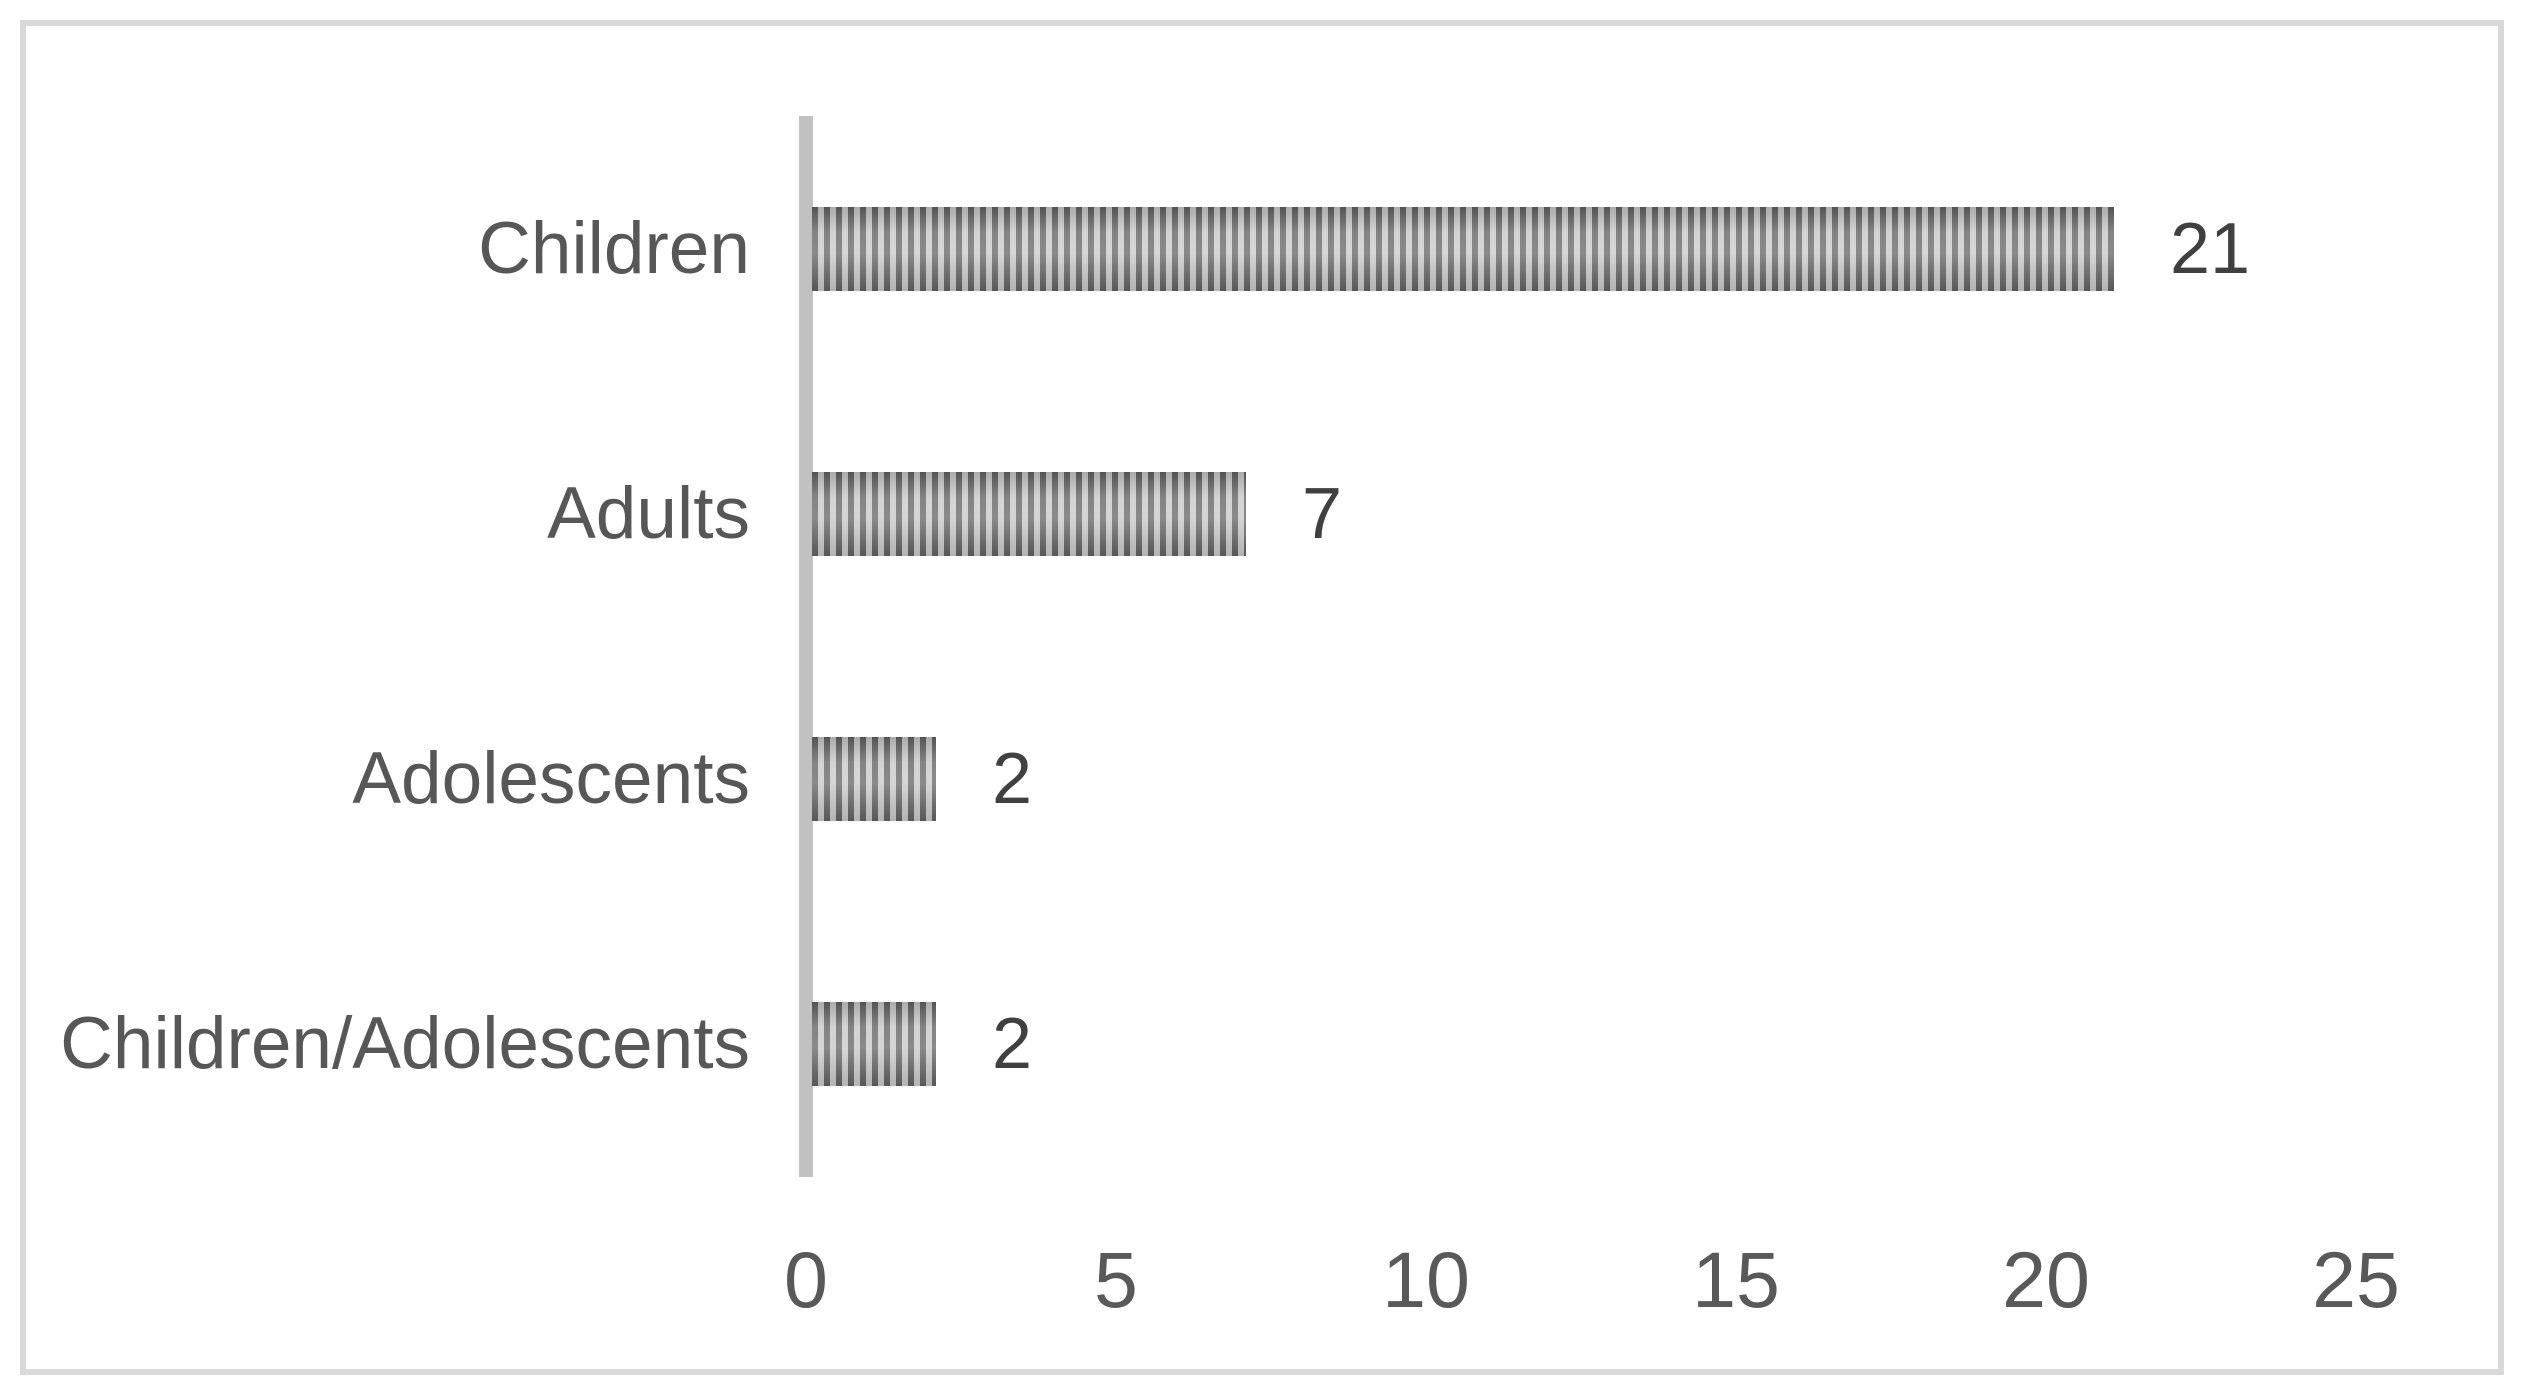  Describe the element at coordinates (2210, 248) in the screenshot. I see `value-label-children: 21` at that location.